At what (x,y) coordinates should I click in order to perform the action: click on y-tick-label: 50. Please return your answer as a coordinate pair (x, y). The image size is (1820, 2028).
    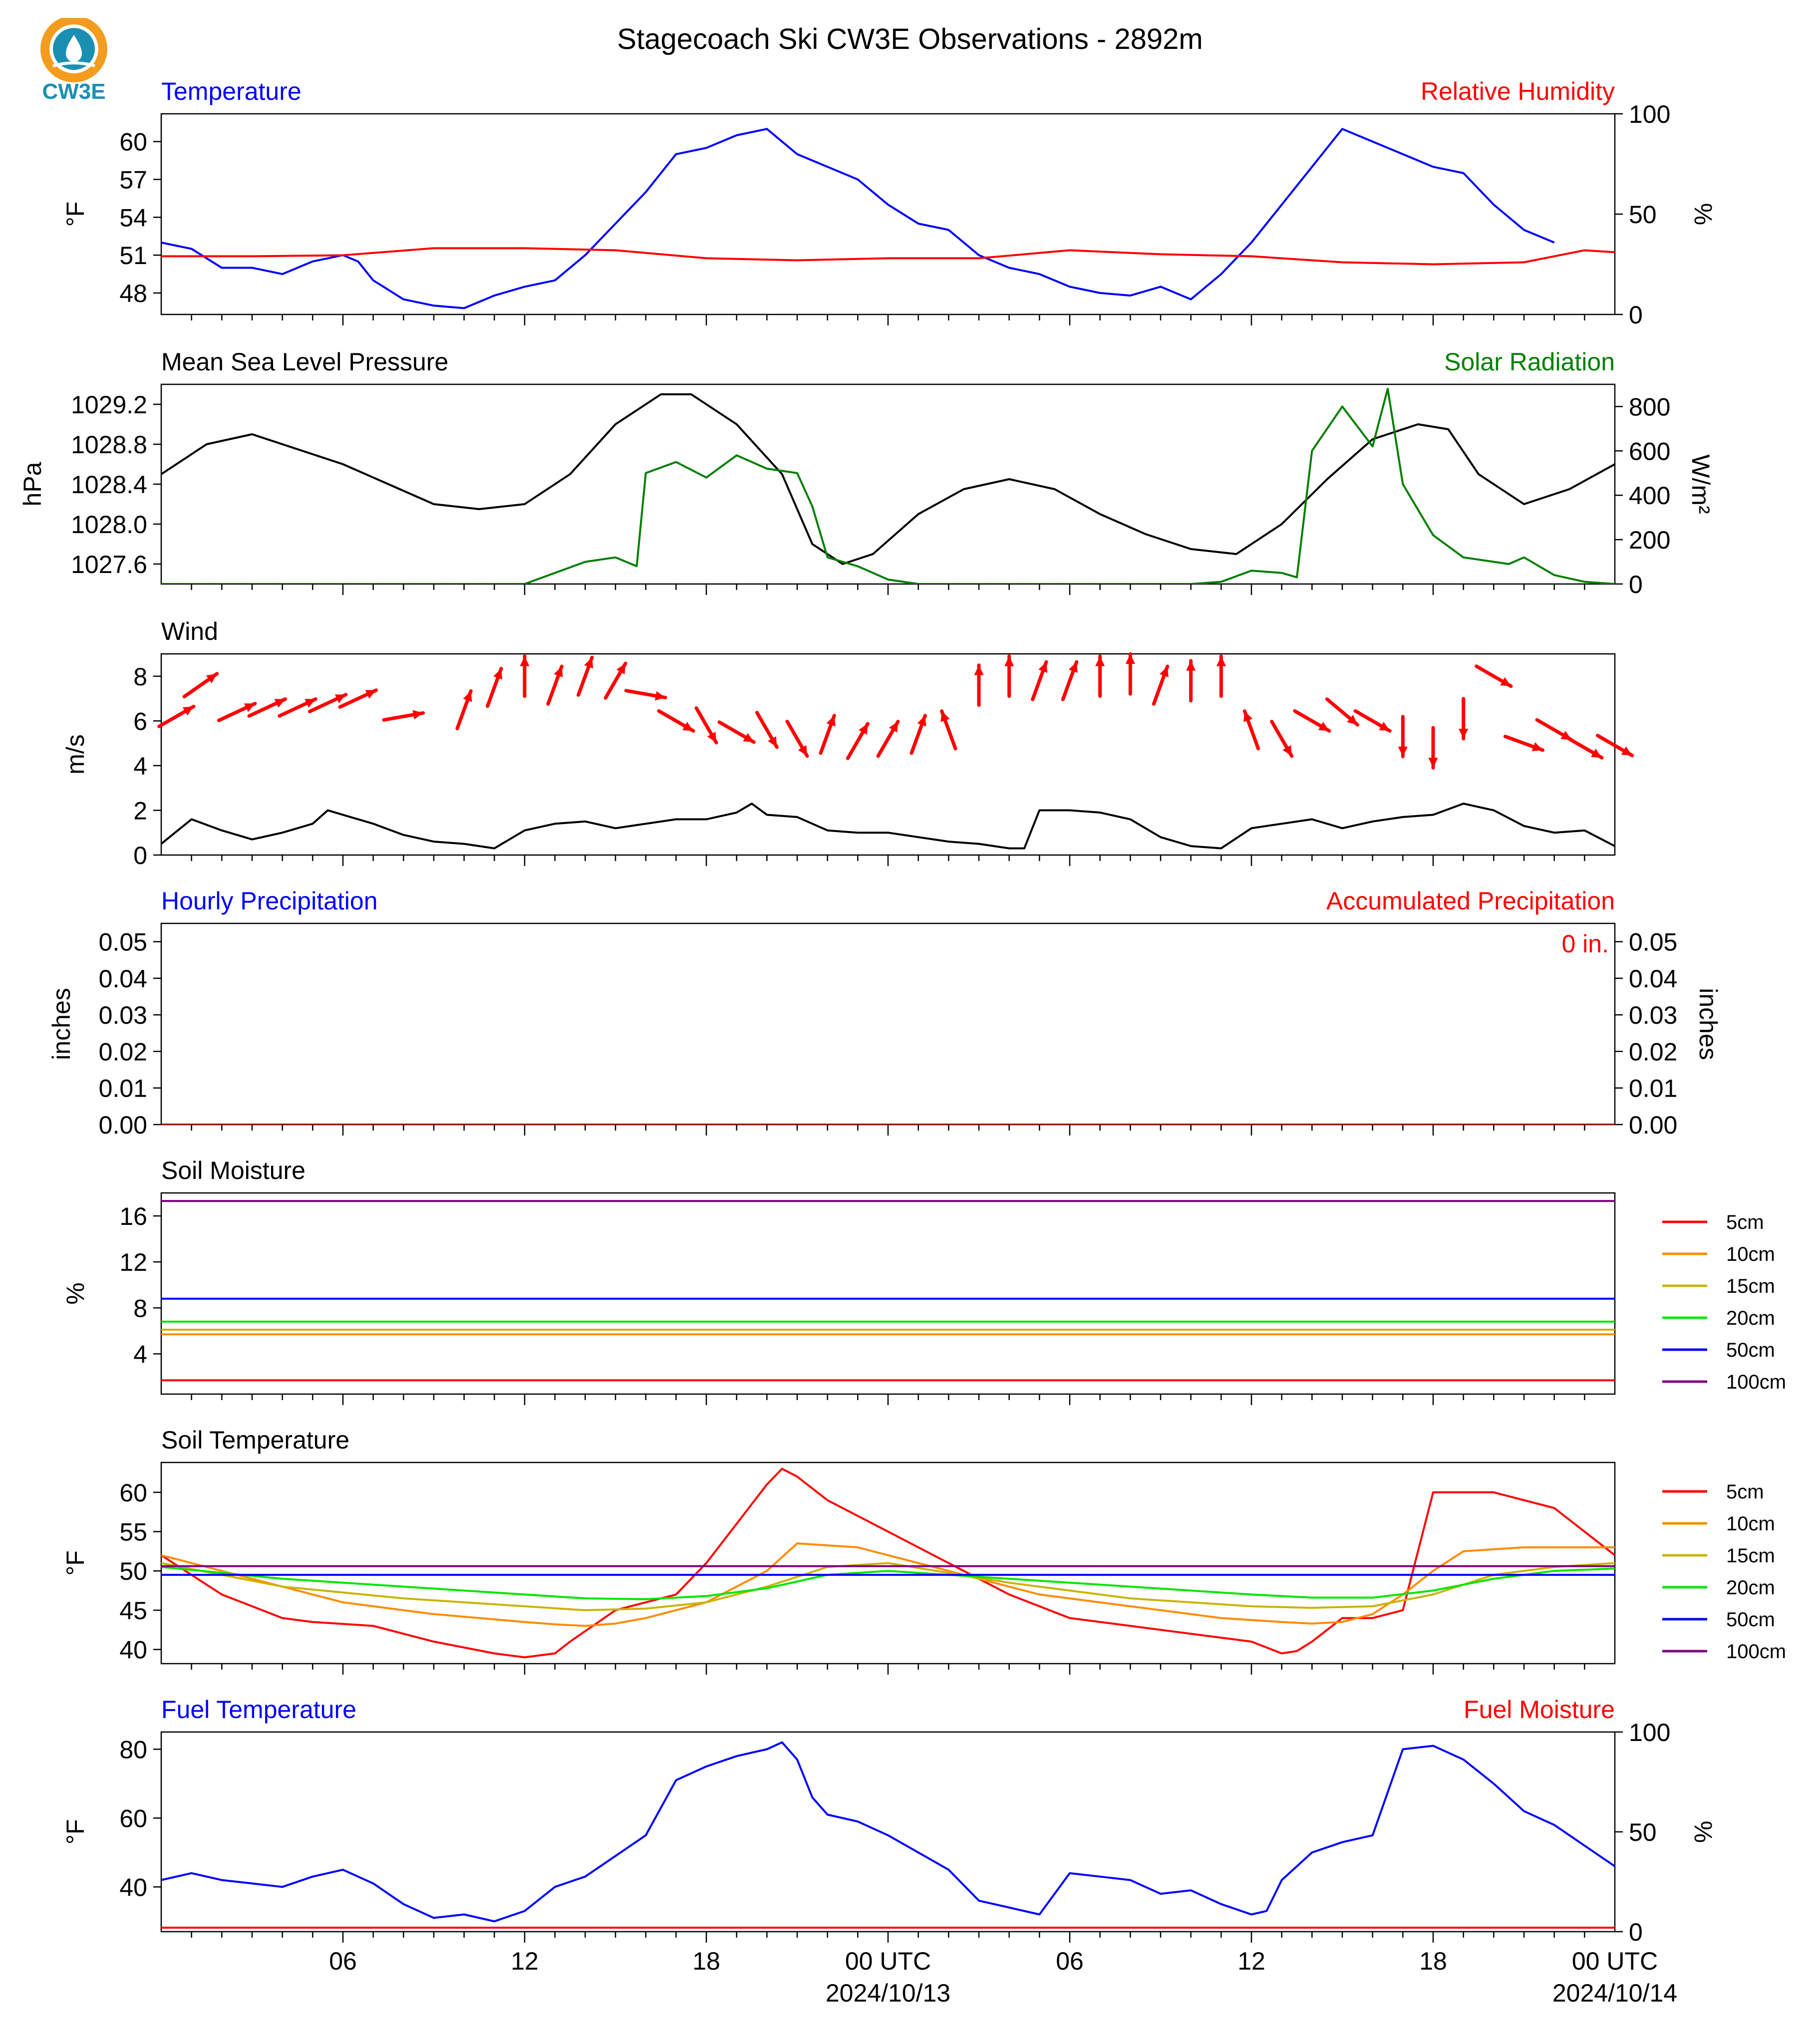
    Looking at the image, I should click on (133, 1571).